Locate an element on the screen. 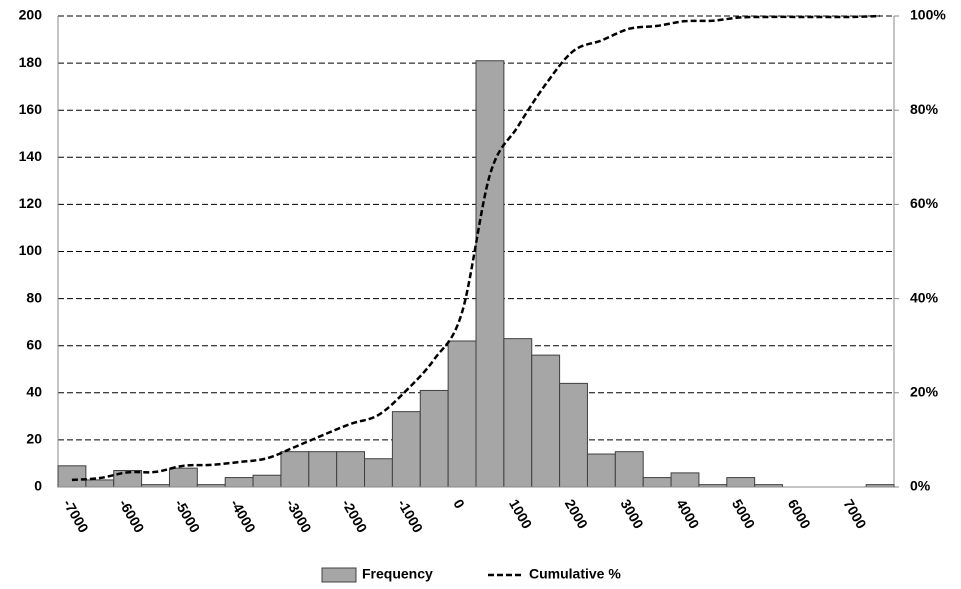 This screenshot has height=589, width=961. x-tick-label: -6000 is located at coordinates (132, 515).